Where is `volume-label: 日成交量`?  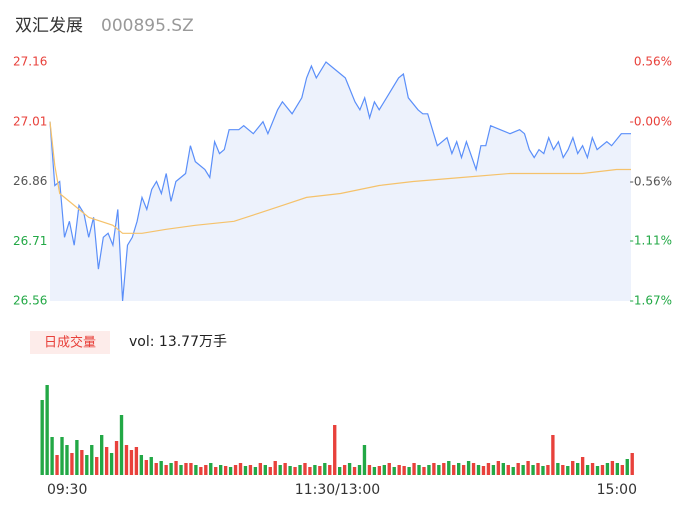 volume-label: 日成交量 is located at coordinates (70, 343).